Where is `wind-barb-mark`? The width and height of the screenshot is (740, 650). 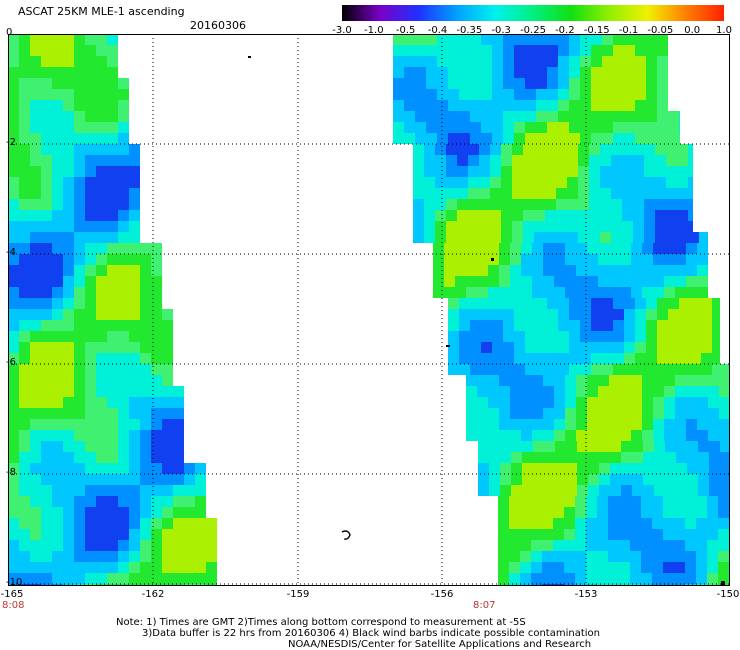
wind-barb-mark is located at coordinates (492, 259).